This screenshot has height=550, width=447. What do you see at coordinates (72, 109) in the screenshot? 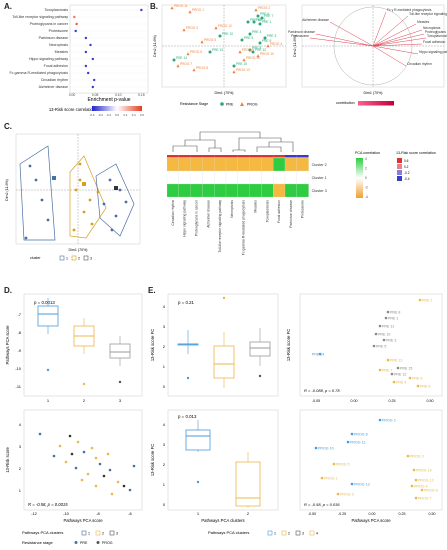
I see `panel-a-legend-title: 13-Risk score correlation` at bounding box center [72, 109].